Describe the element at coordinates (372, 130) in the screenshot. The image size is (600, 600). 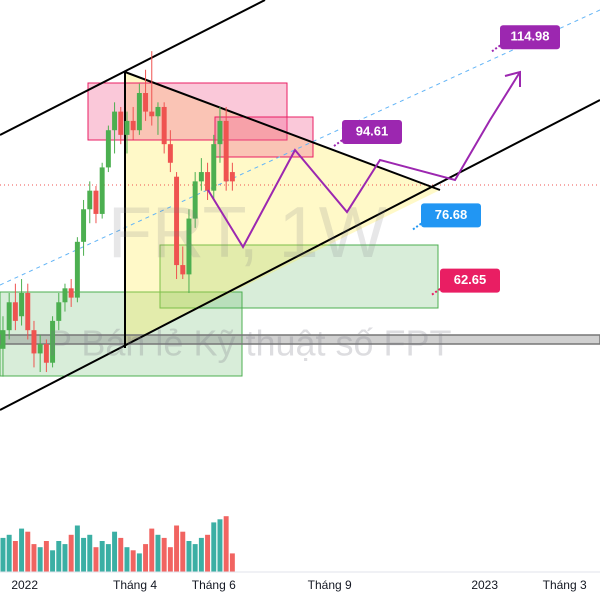
I see `annotation-label: 94.61` at that location.